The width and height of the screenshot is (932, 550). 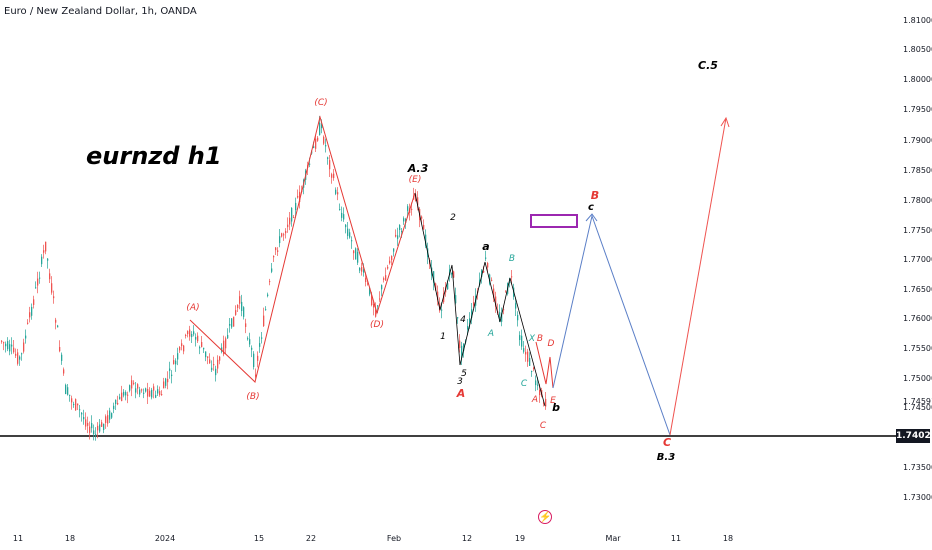 What do you see at coordinates (377, 325) in the screenshot?
I see `wave-label: (D)` at bounding box center [377, 325].